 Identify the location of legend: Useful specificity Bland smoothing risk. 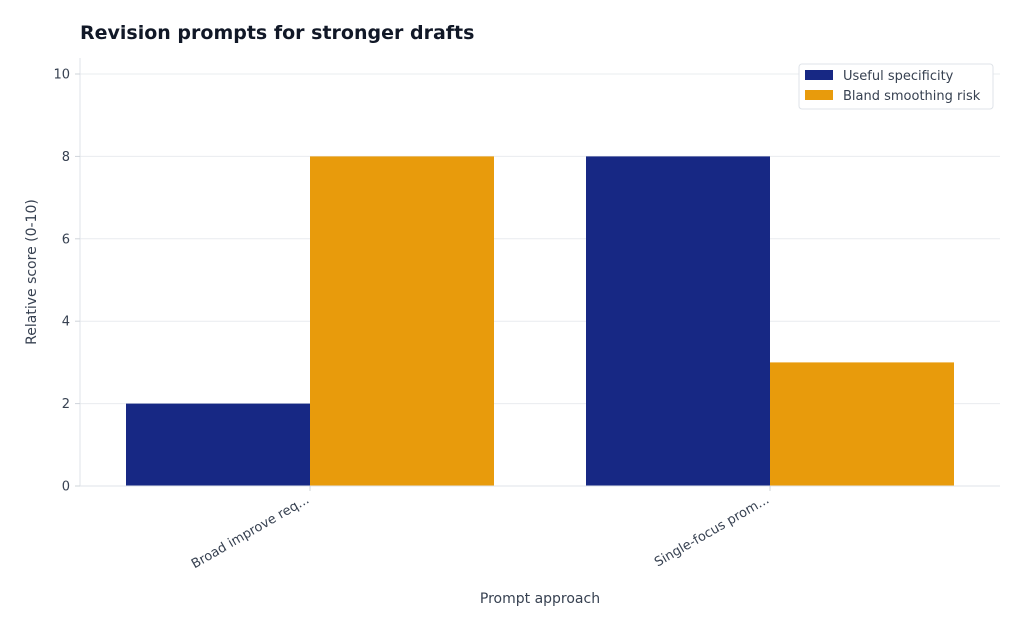
(896, 86).